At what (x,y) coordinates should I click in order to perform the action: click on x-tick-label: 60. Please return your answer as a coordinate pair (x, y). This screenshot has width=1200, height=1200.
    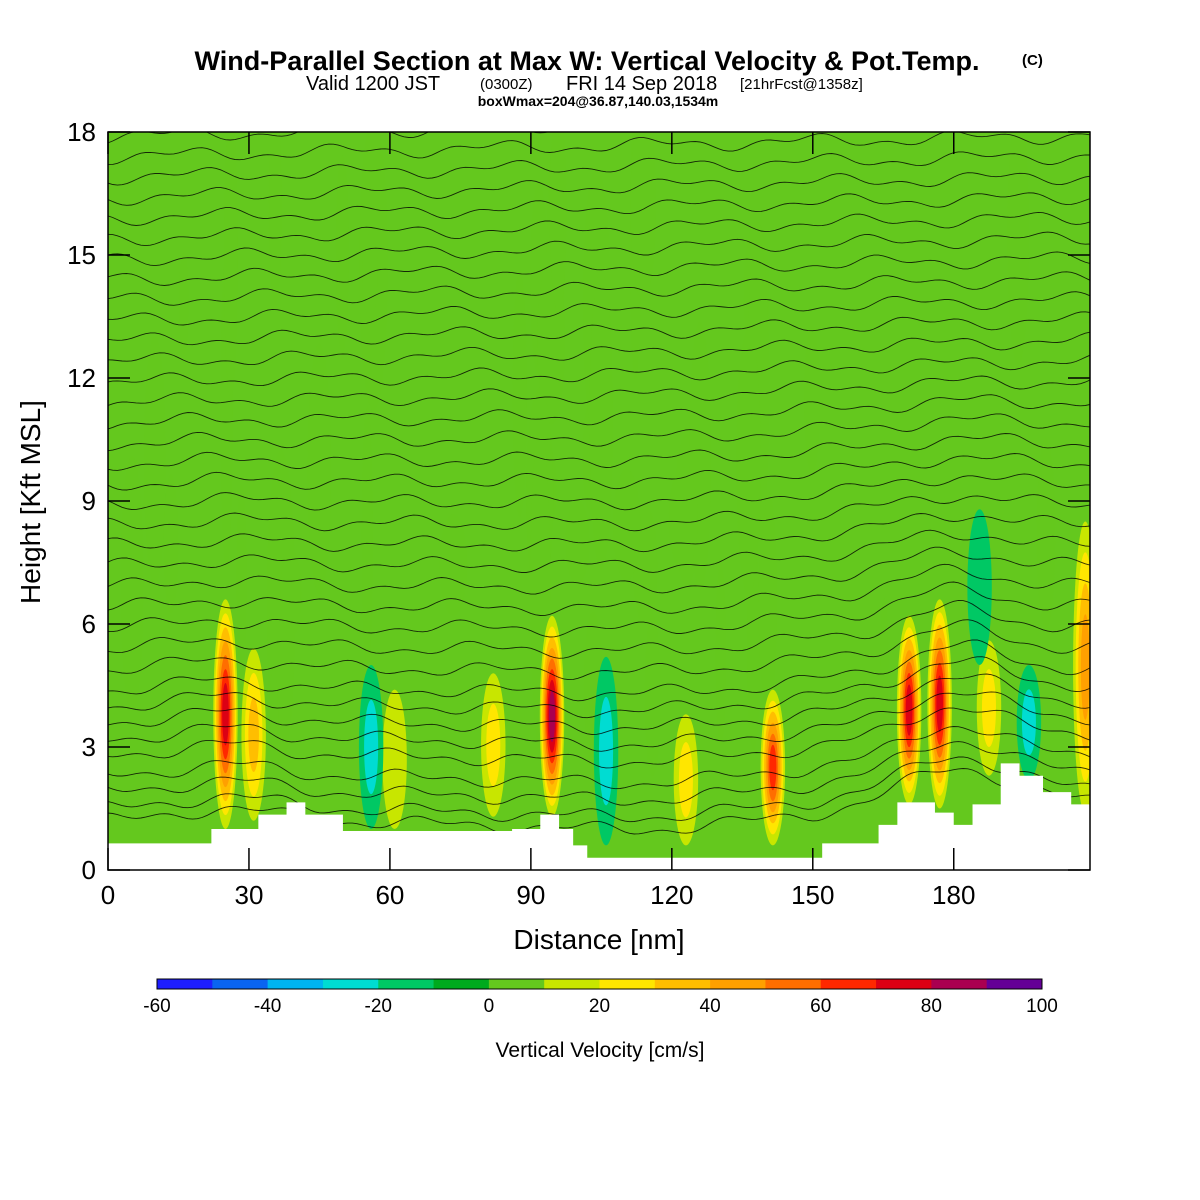
    Looking at the image, I should click on (389, 895).